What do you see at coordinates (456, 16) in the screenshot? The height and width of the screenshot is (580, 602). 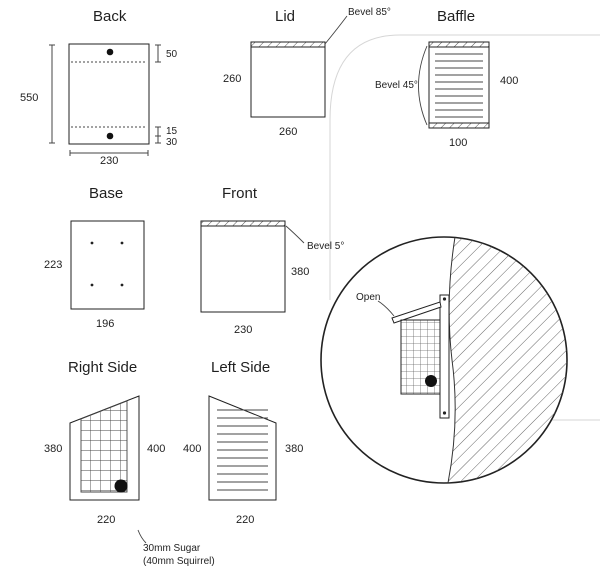 I see `baffle-title: Baffle` at bounding box center [456, 16].